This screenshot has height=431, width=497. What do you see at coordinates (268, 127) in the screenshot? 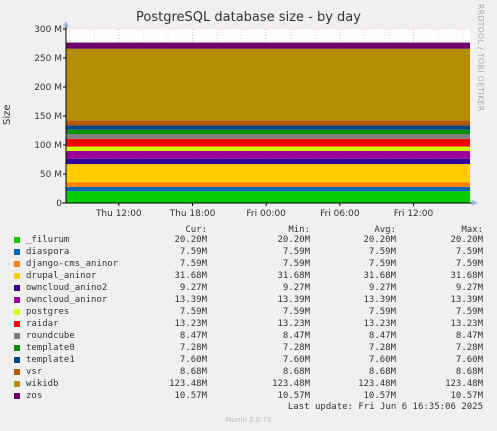
I see `area-band-template1` at bounding box center [268, 127].